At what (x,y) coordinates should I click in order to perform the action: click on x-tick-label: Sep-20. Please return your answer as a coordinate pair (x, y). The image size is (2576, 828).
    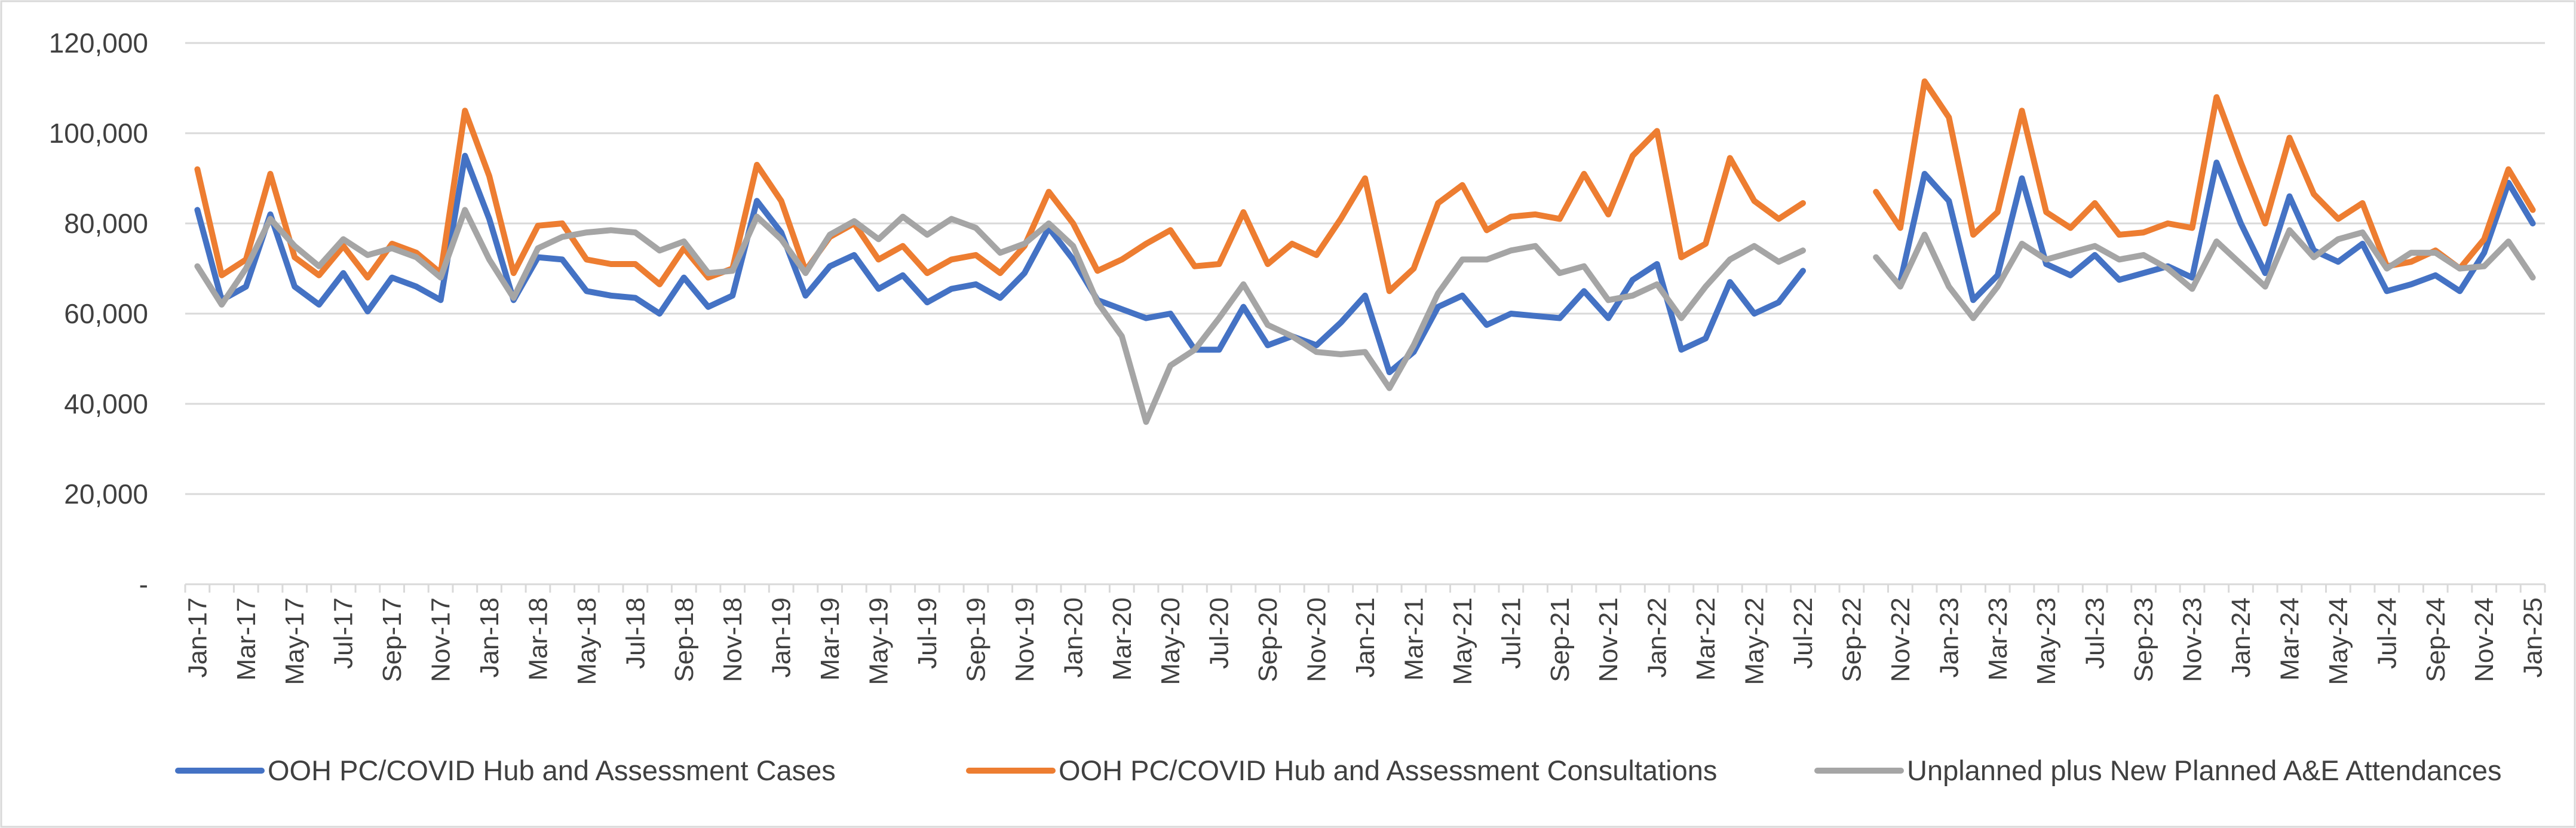
    Looking at the image, I should click on (1268, 640).